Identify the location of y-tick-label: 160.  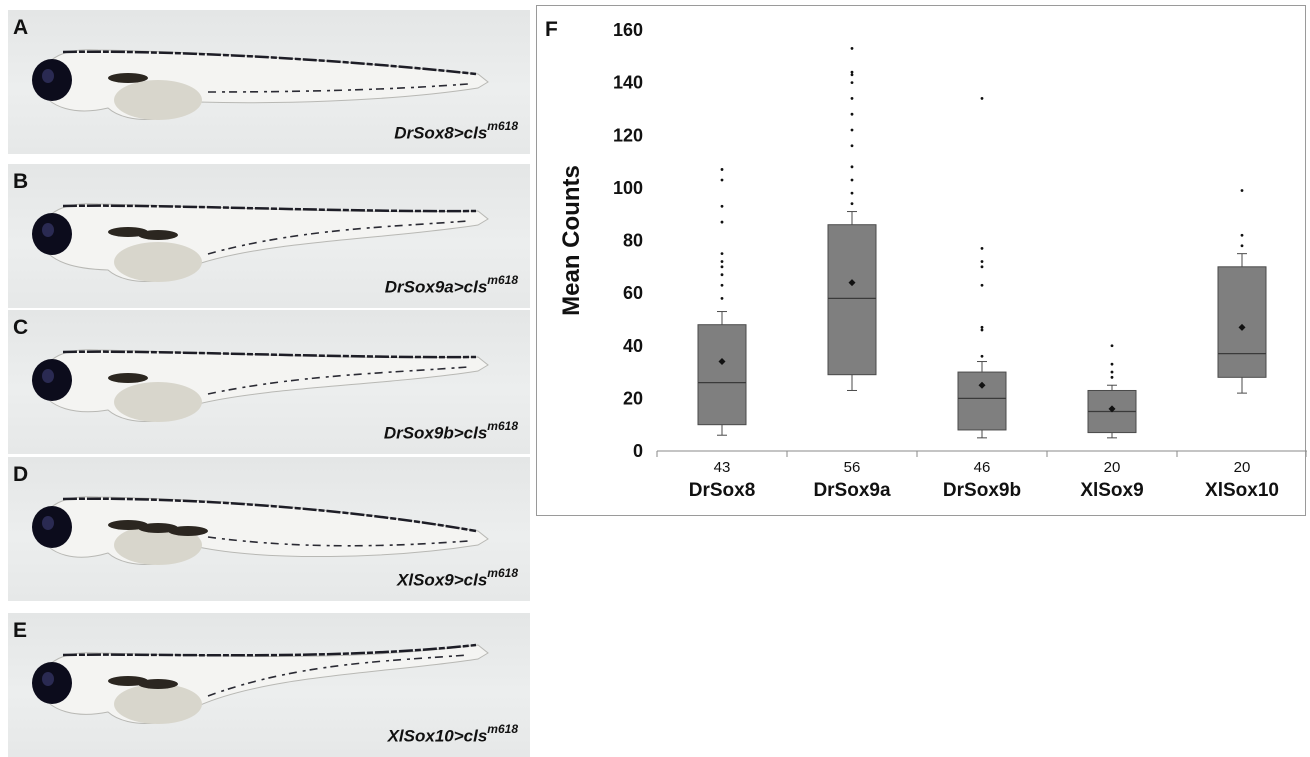
(628, 30).